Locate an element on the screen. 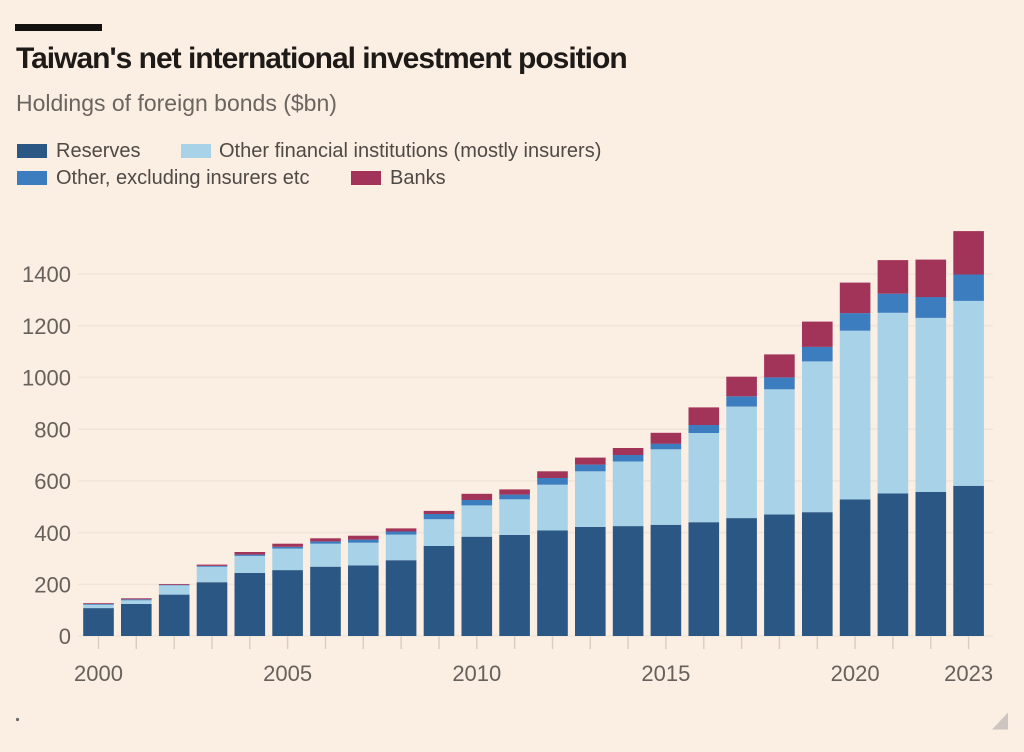  svg-text: 2023 is located at coordinates (968, 673).